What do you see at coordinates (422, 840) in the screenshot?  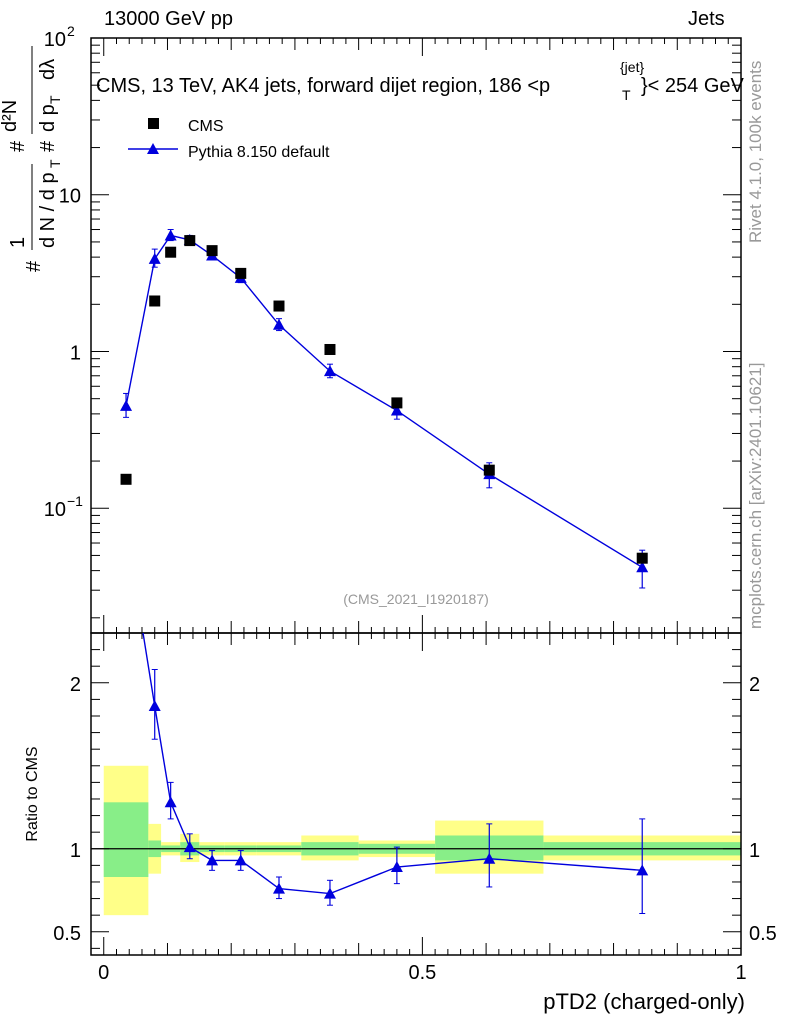 I see `ratio-bands` at bounding box center [422, 840].